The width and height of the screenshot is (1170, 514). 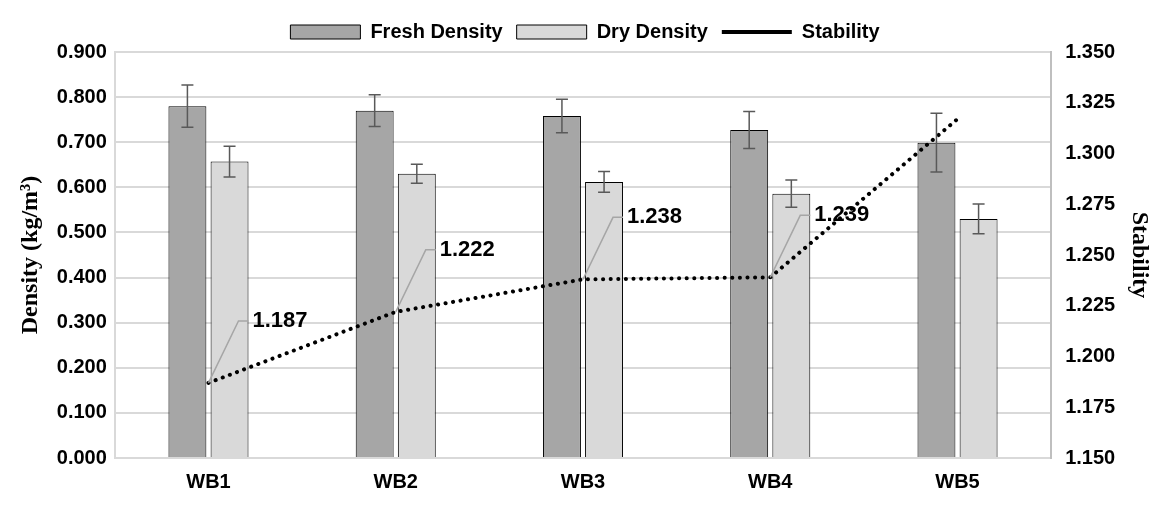 What do you see at coordinates (655, 216) in the screenshot?
I see `data-label: 1.238` at bounding box center [655, 216].